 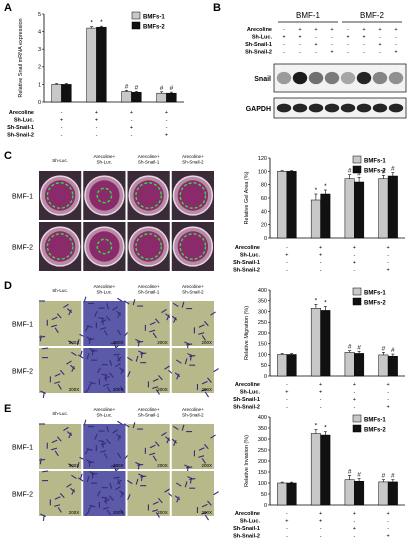 I want to click on panel-d-magnification-label: 200X, so click(x=74, y=342).